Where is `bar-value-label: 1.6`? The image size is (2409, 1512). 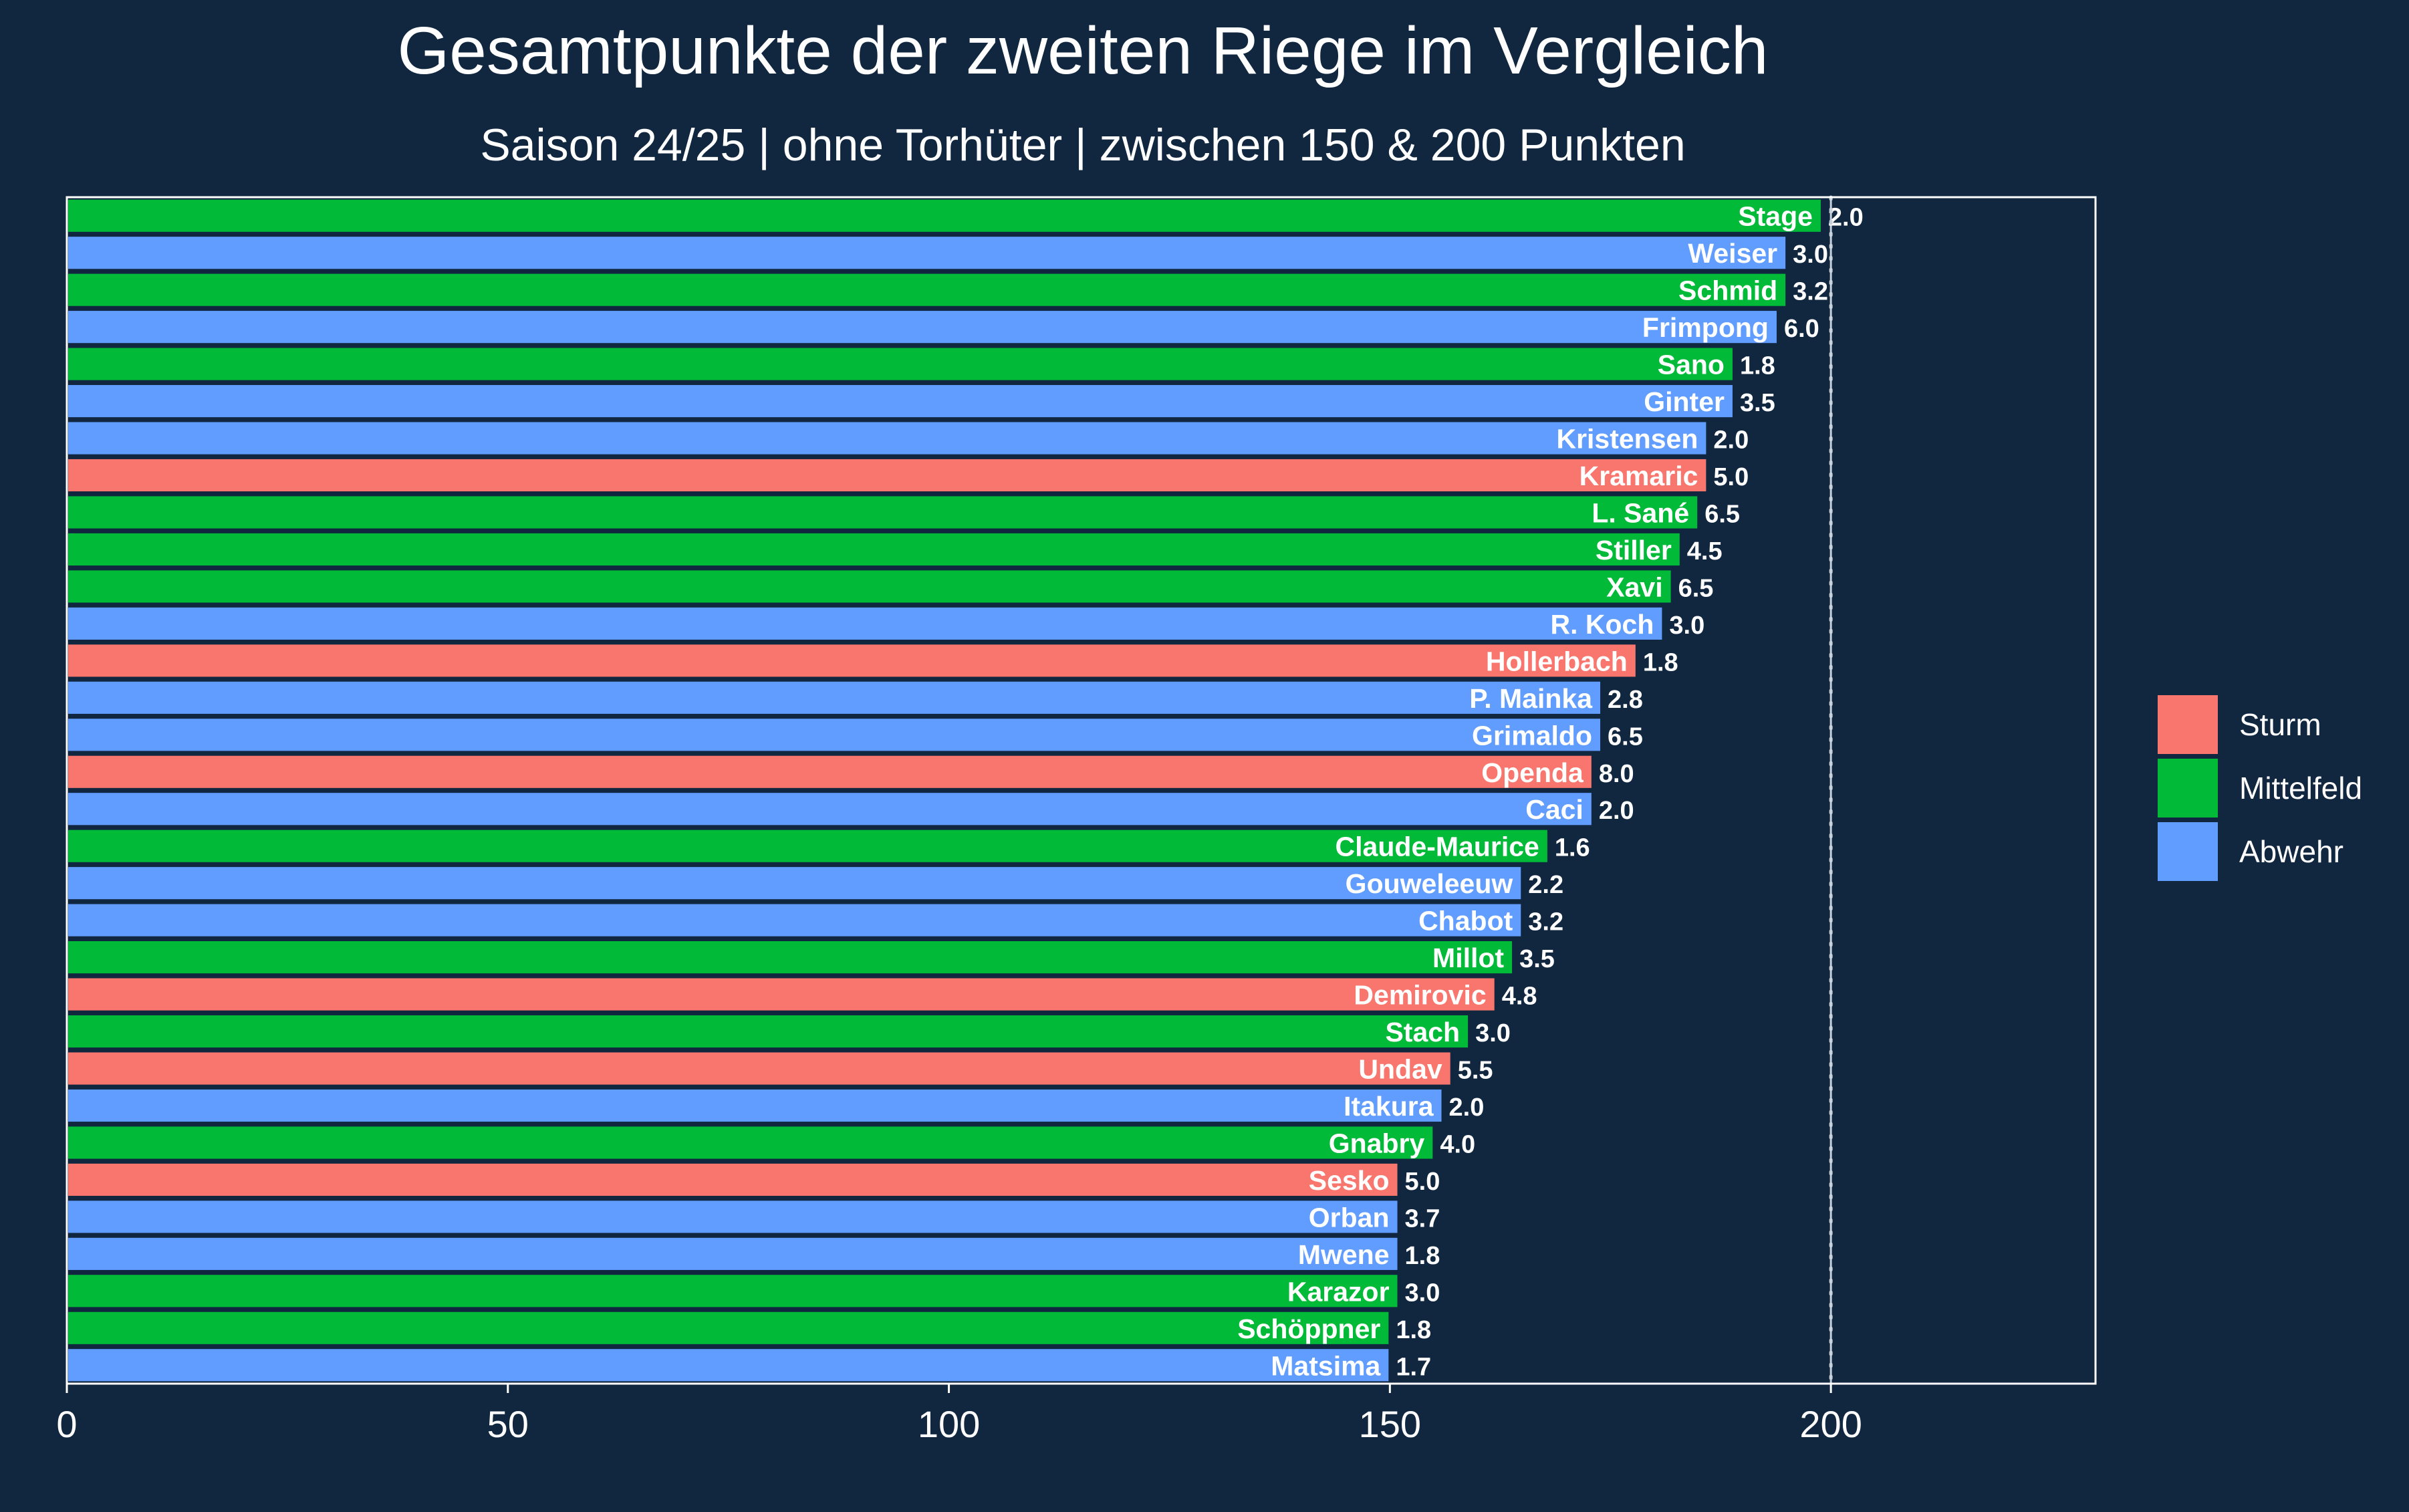 bar-value-label: 1.6 is located at coordinates (1572, 848).